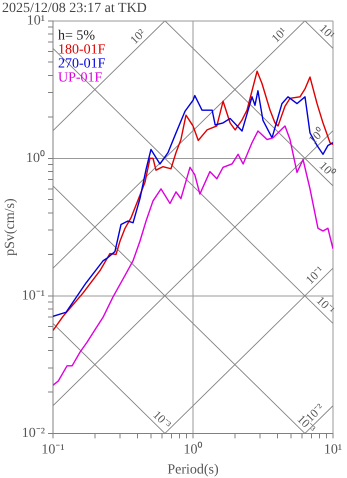 Image resolution: width=347 pixels, height=478 pixels. I want to click on x-tick-label: 10⁻¹, so click(53, 450).